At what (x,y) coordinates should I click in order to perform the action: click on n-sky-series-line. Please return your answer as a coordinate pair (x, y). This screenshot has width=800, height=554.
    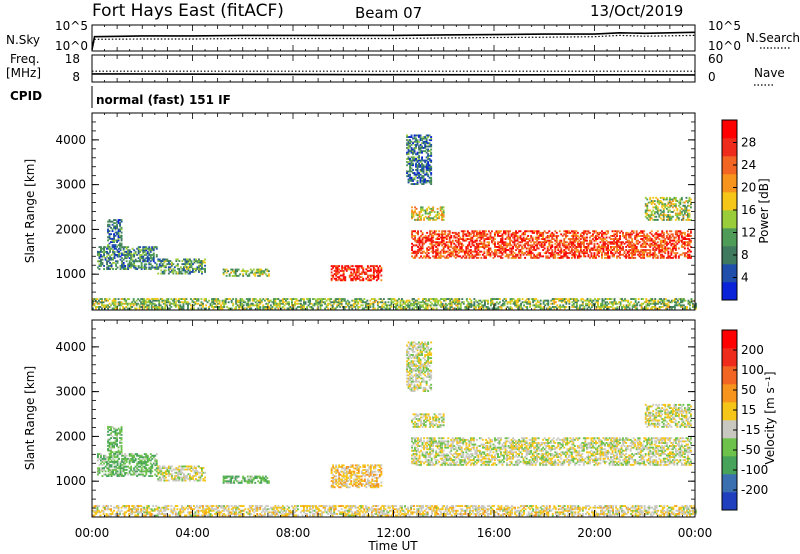
    Looking at the image, I should click on (393, 40).